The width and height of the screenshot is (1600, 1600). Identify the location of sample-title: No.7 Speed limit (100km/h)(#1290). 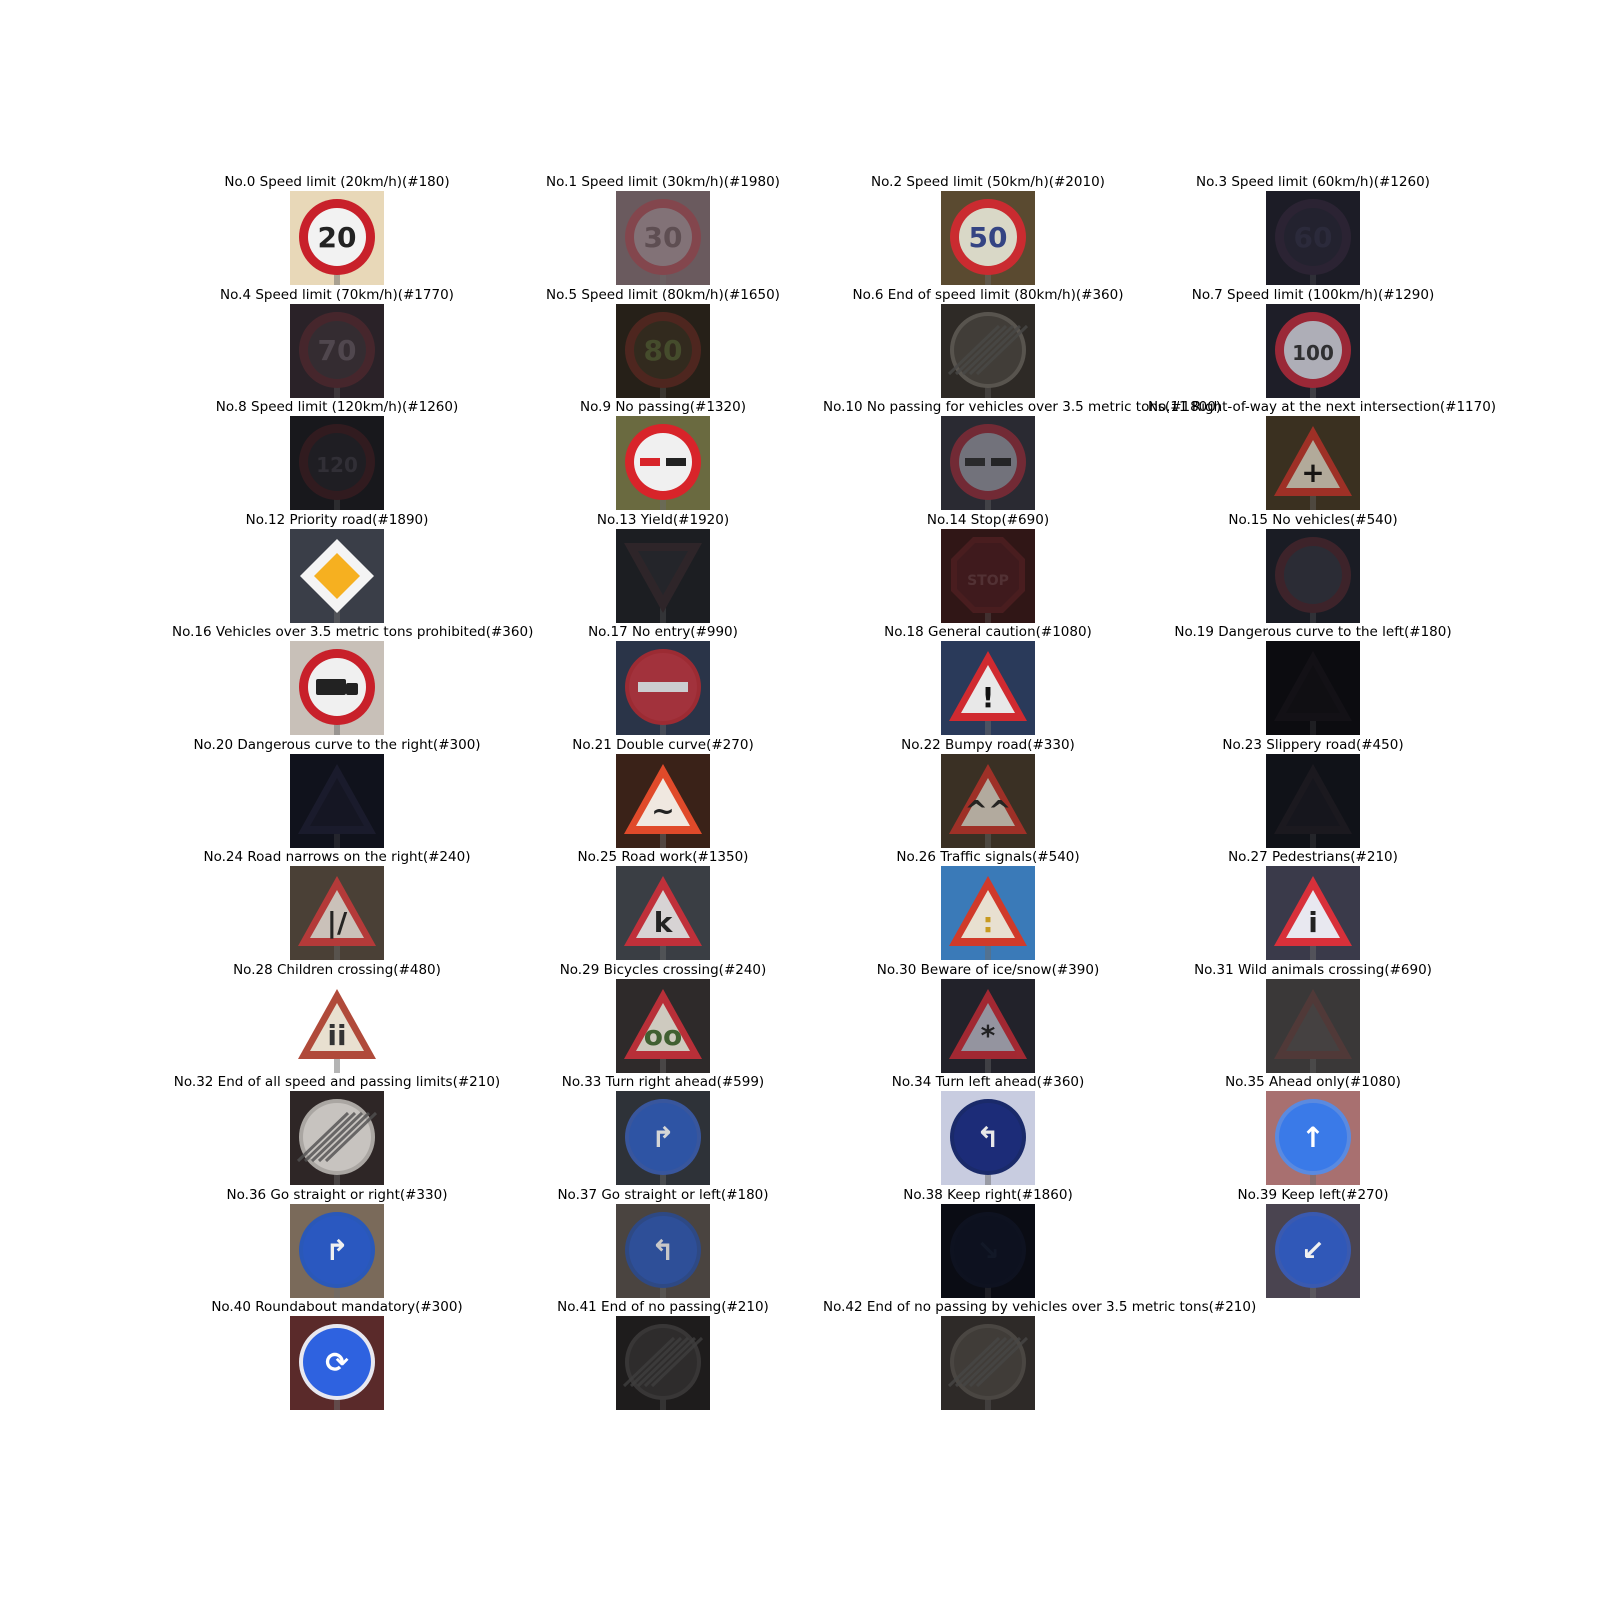
(1313, 294).